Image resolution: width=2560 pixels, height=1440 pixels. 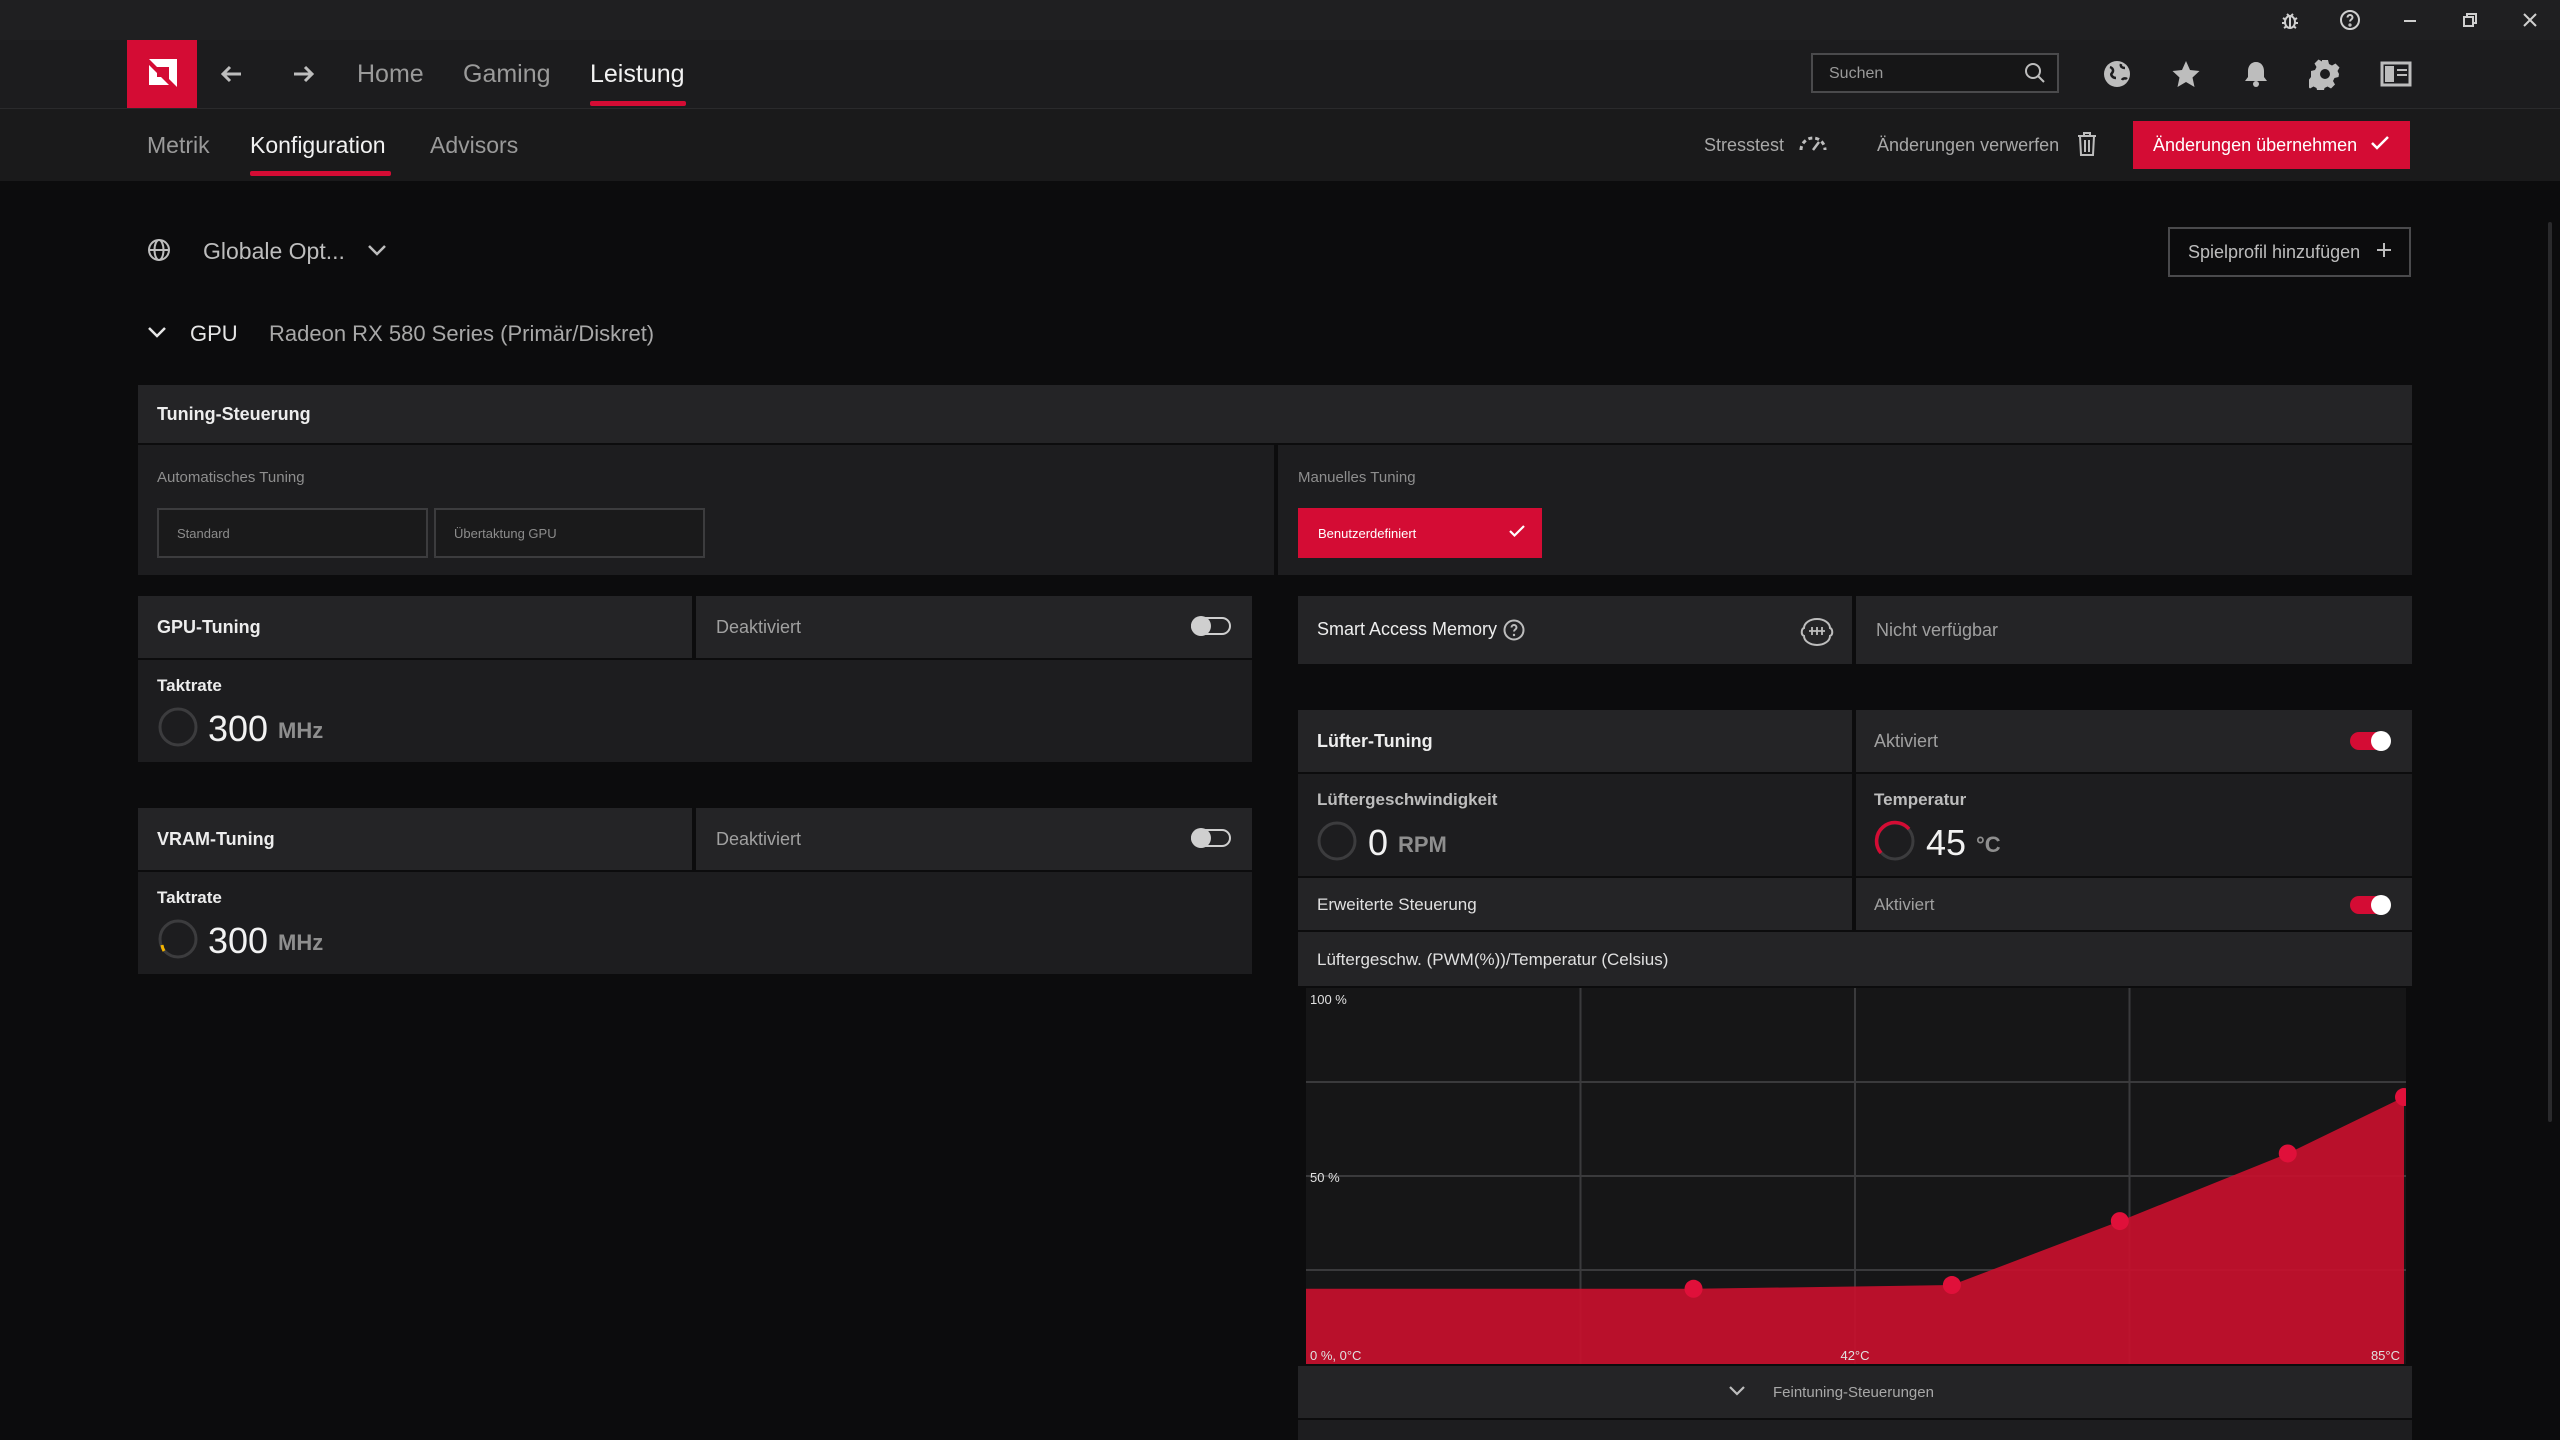 I want to click on fan-tuning-status-cell, so click(x=2134, y=741).